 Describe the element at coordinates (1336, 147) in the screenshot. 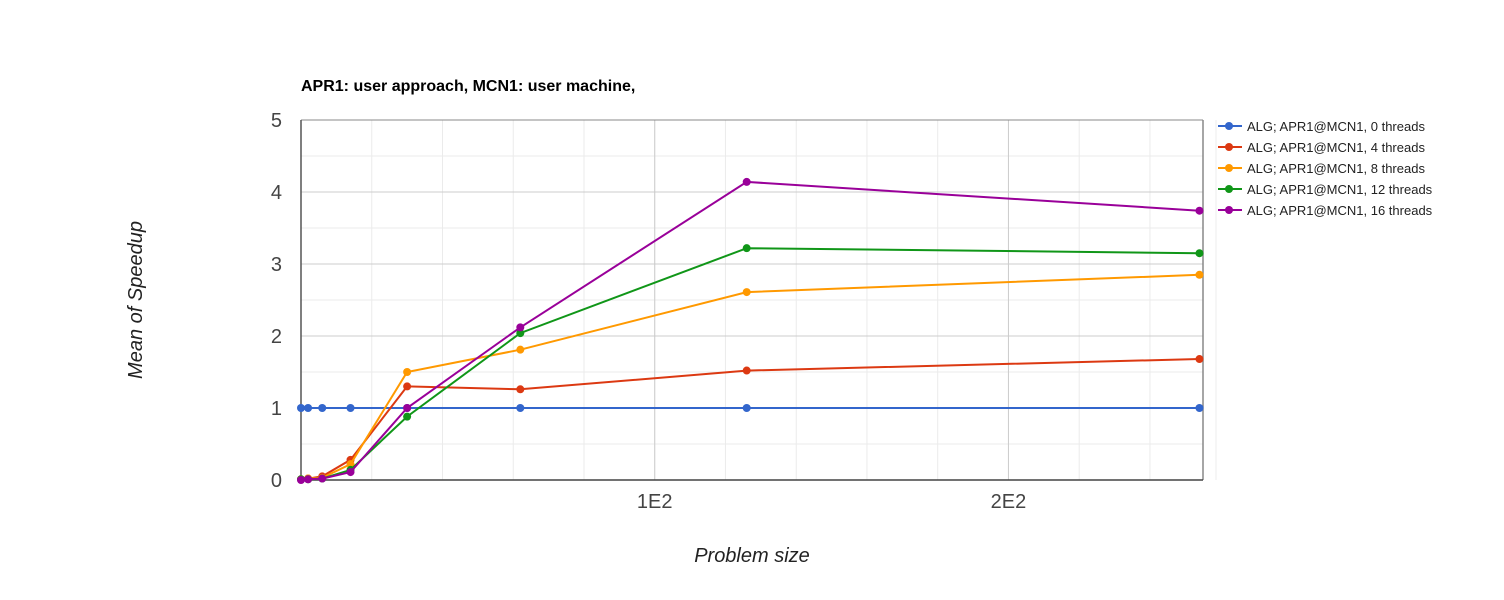

I see `legend-label: ALG; APR1@MCN1, 4 threads` at that location.